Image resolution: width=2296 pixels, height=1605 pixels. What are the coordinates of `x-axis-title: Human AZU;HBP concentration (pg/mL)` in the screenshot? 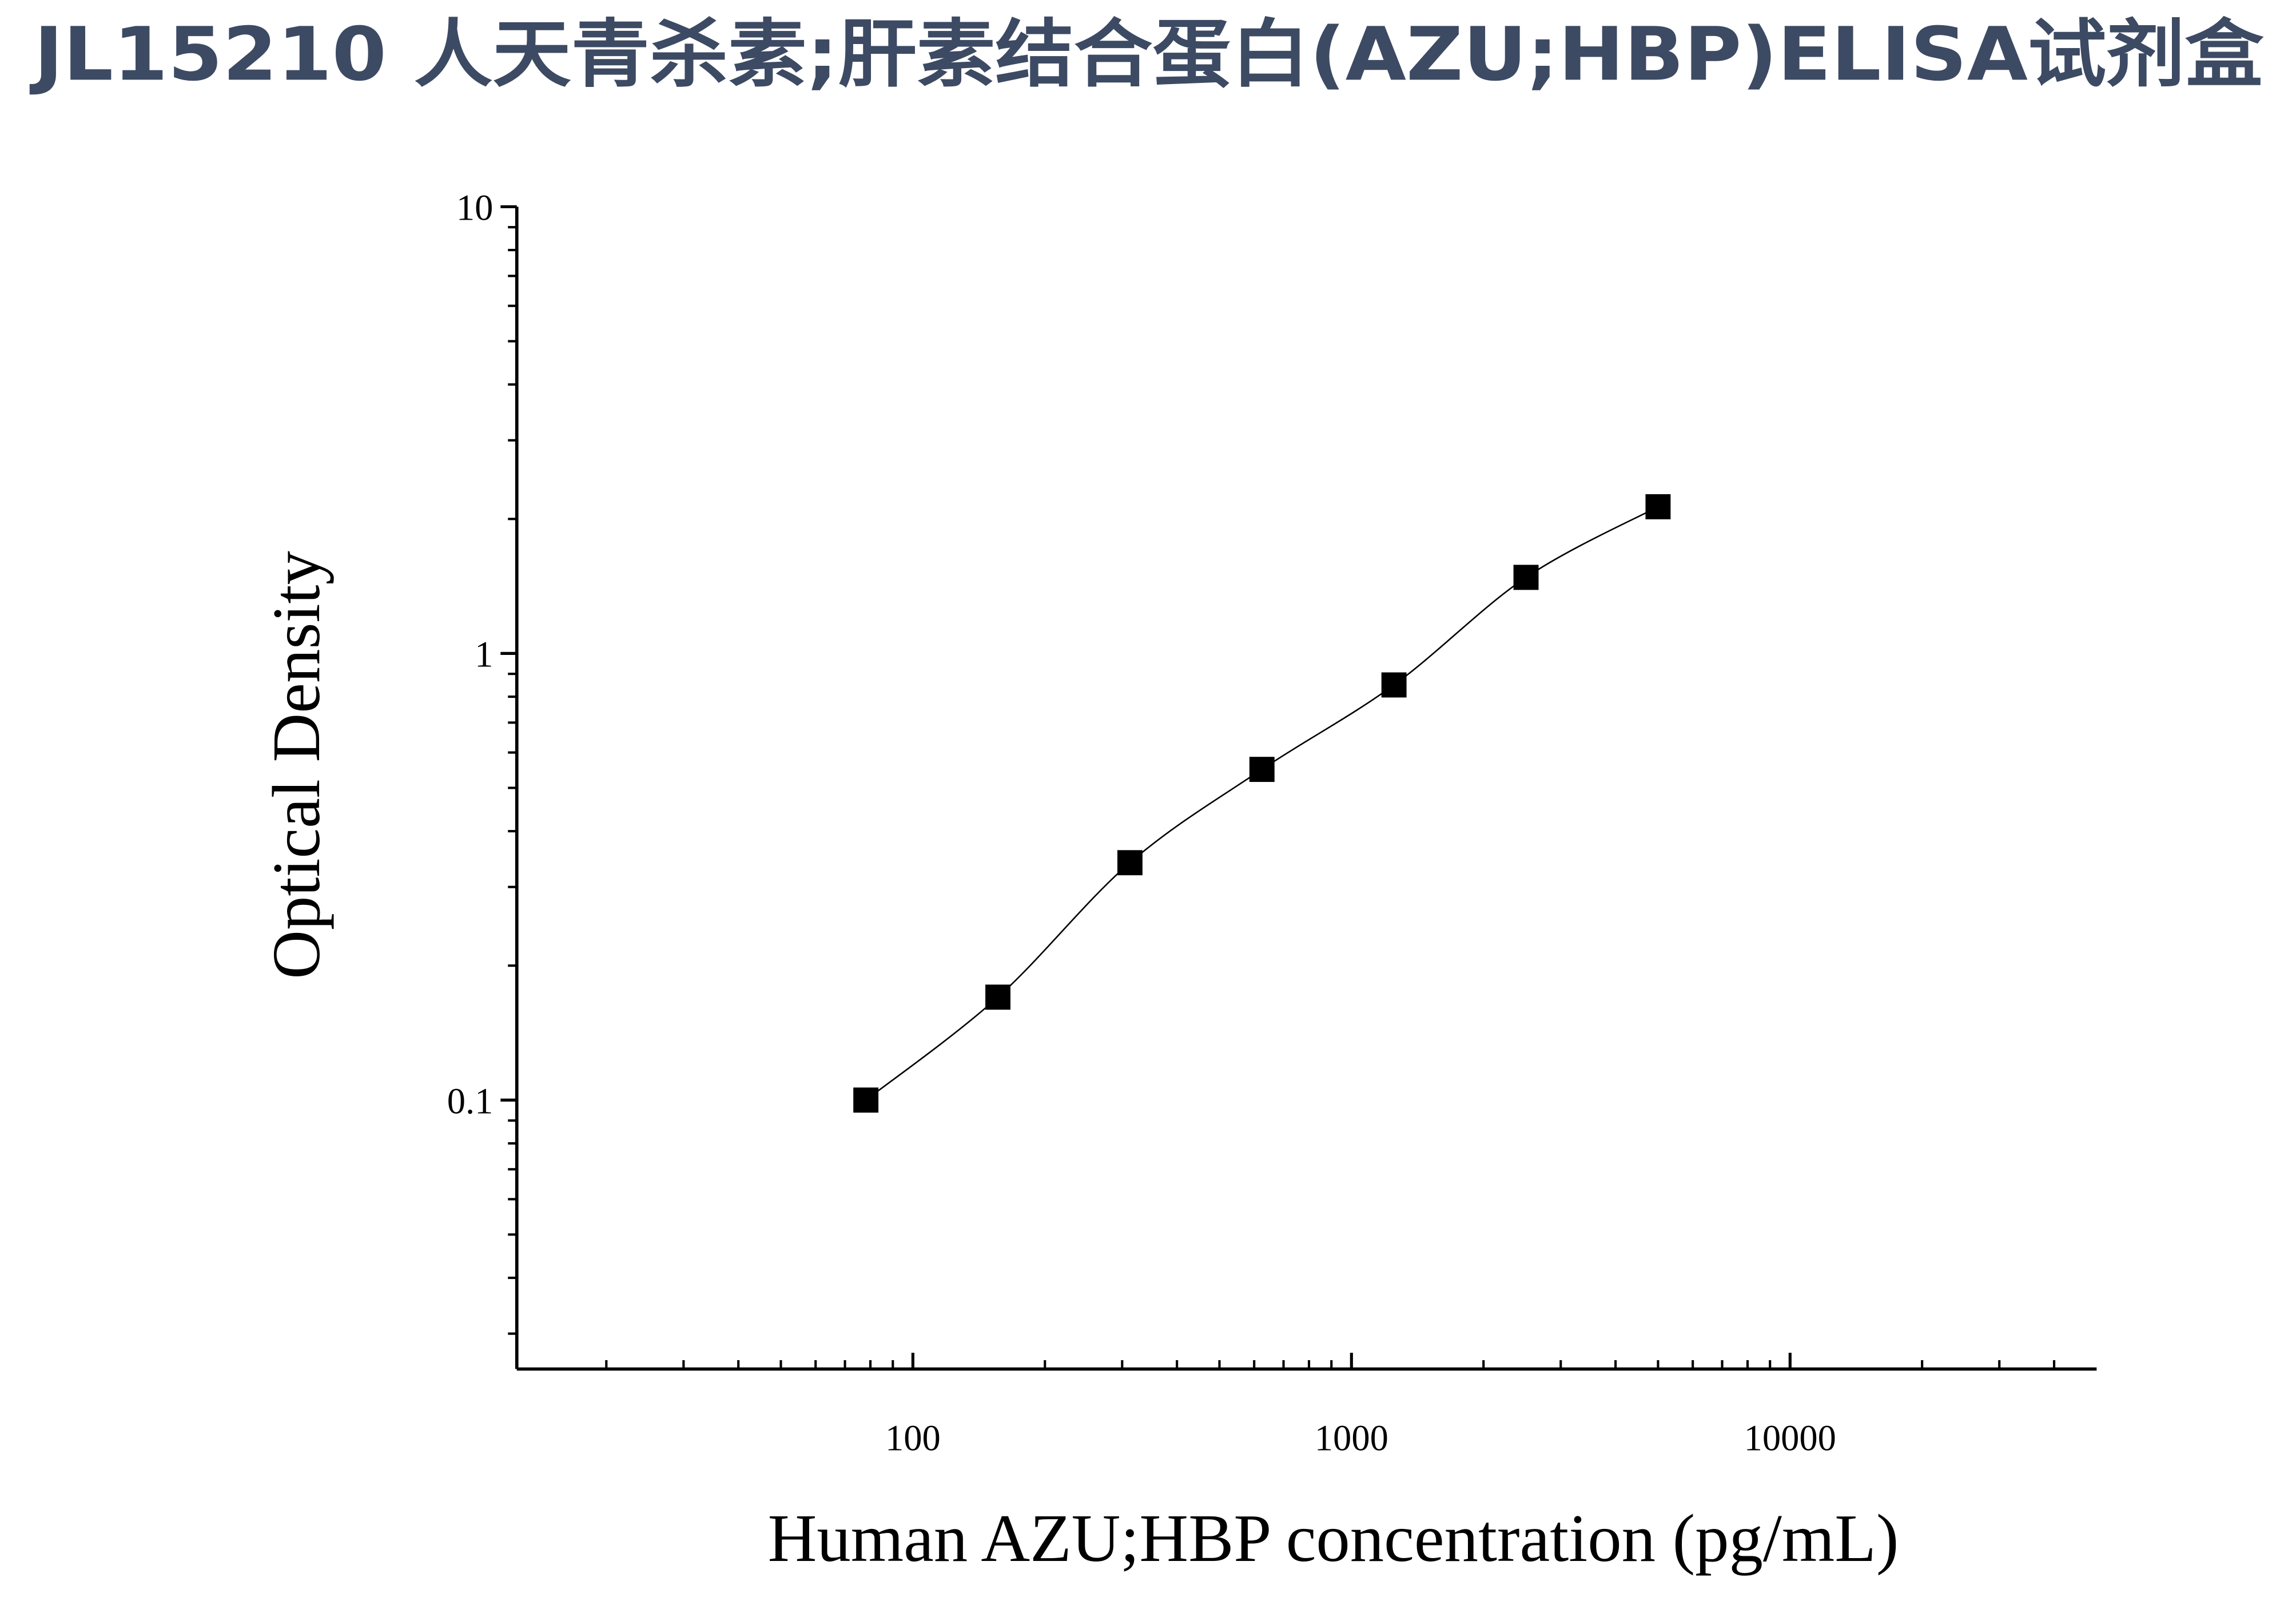 It's located at (1333, 1538).